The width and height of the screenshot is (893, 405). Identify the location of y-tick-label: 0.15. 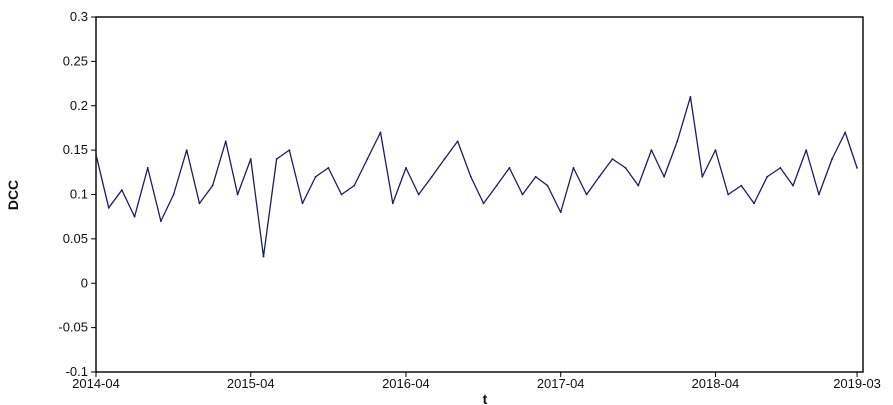
(75, 149).